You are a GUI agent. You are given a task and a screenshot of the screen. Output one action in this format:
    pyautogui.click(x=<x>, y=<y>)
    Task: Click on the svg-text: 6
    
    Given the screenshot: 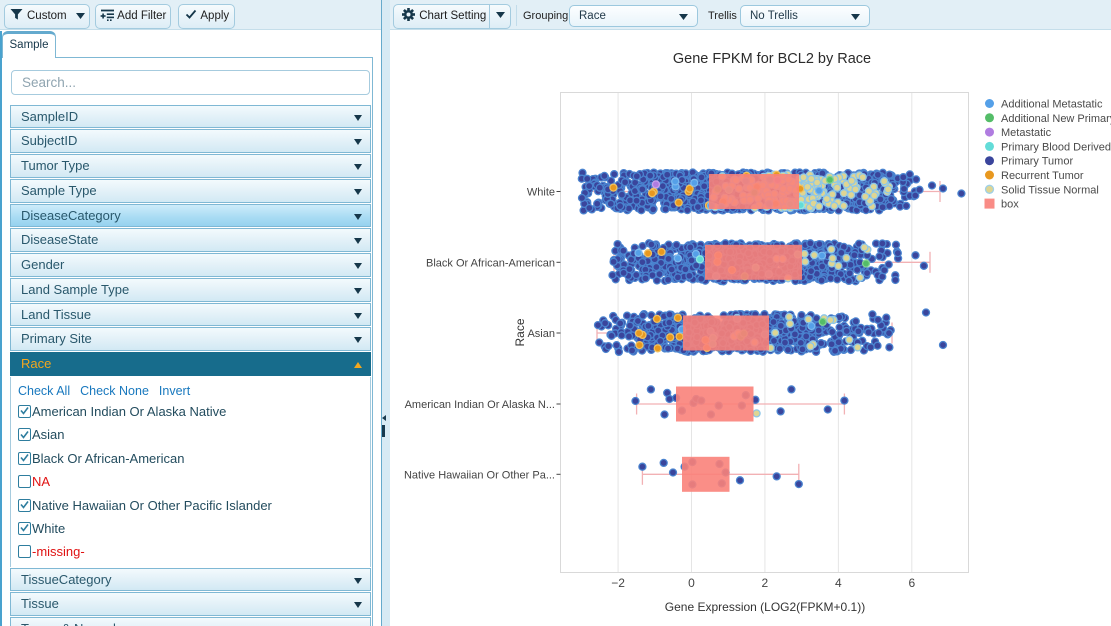 What is the action you would take?
    pyautogui.click(x=911, y=583)
    